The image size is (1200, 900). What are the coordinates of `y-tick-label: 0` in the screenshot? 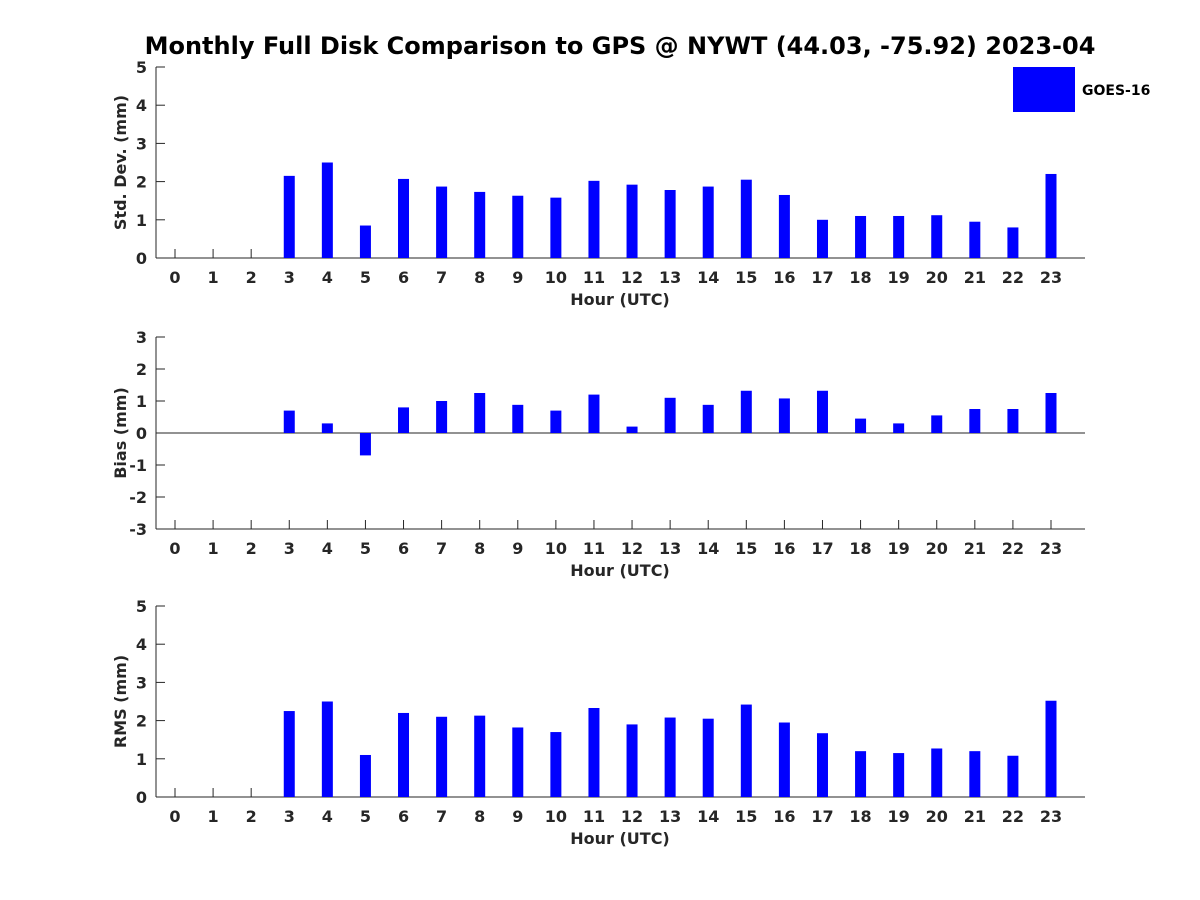 It's located at (141, 433).